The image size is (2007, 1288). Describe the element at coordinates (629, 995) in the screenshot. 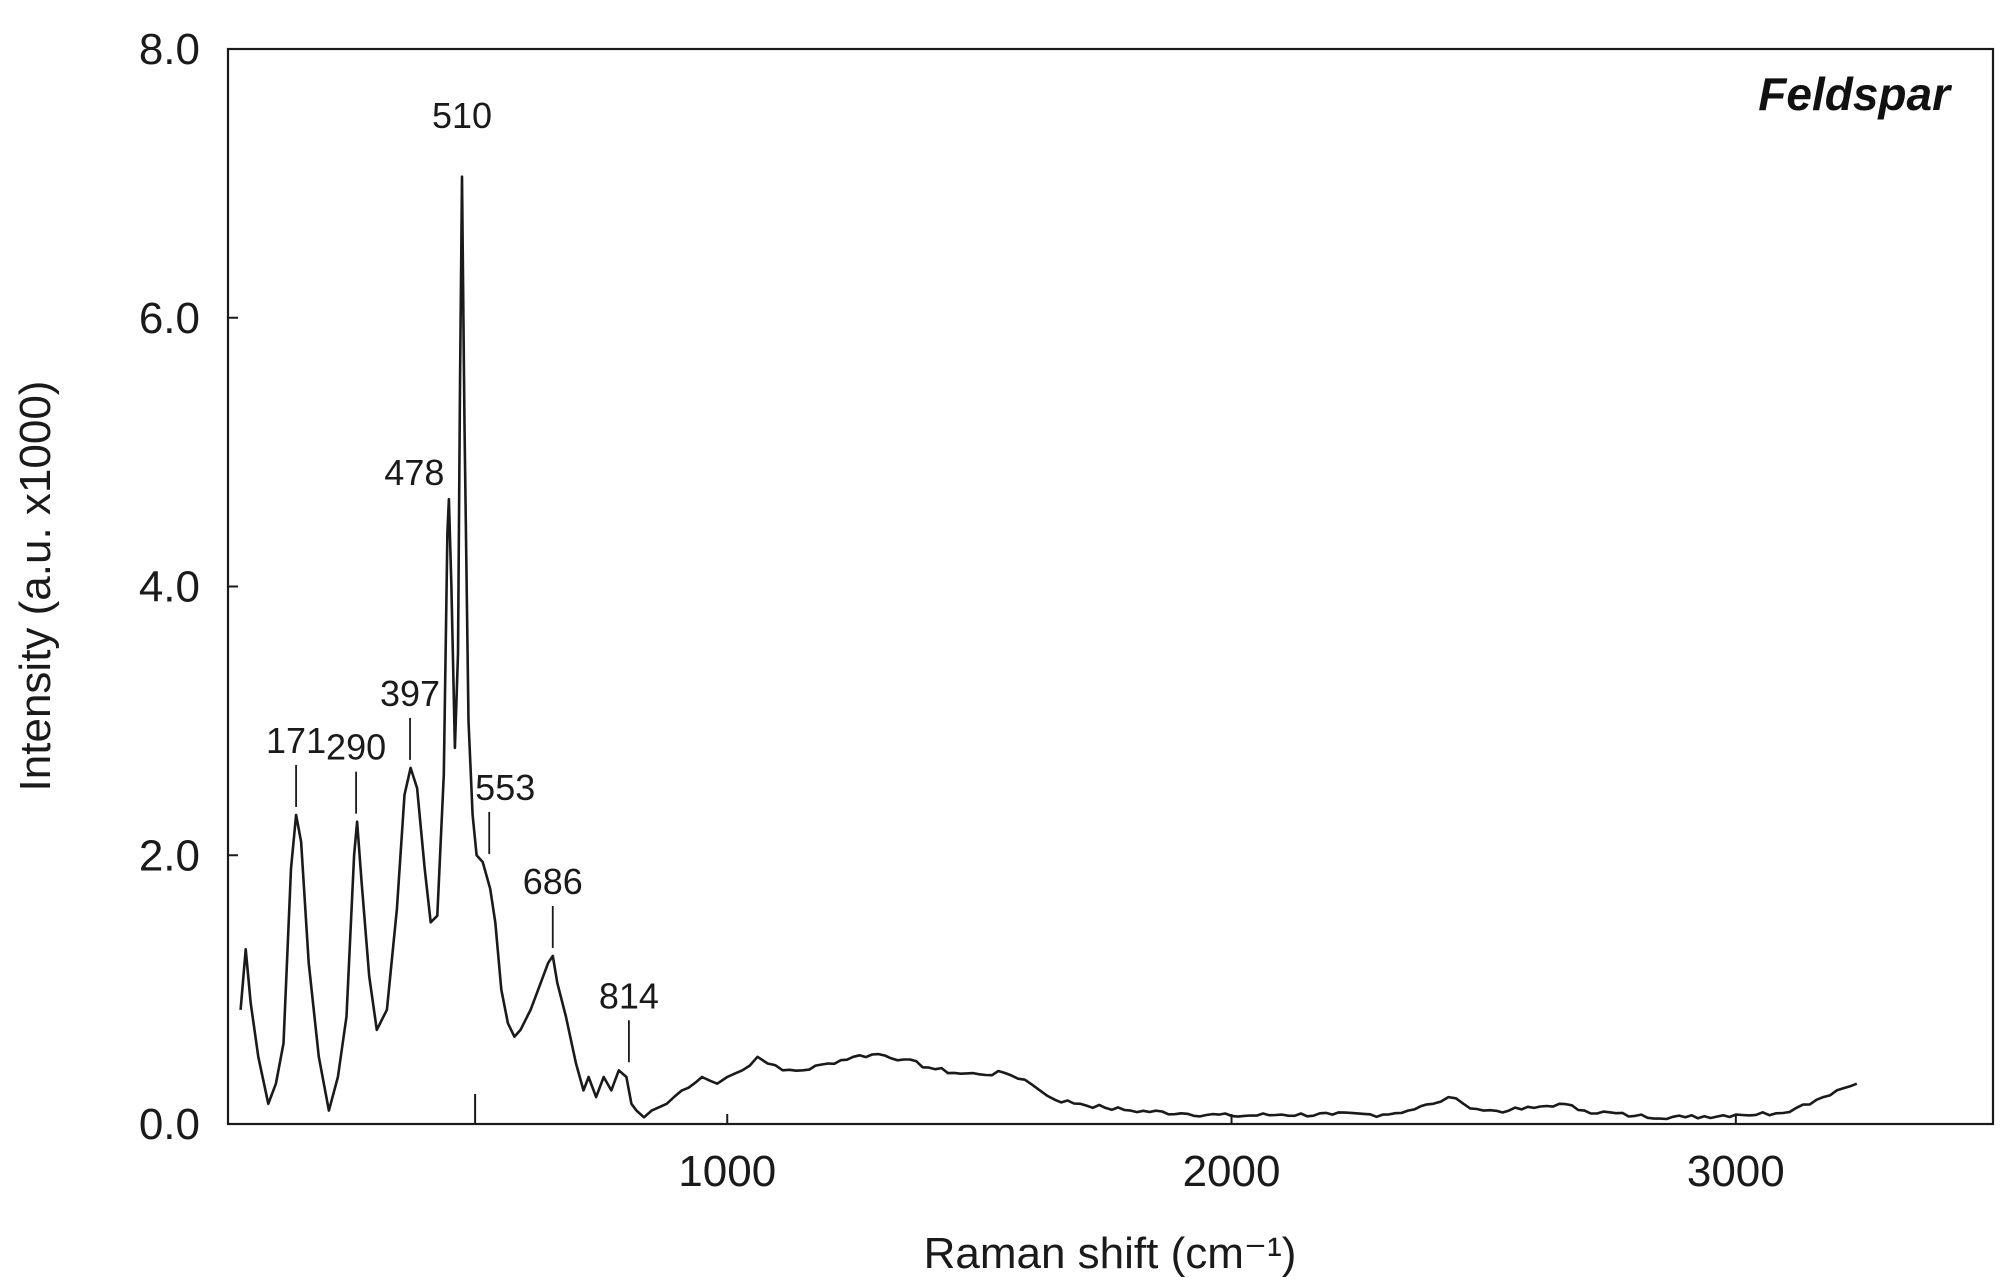

I see `peak-label: 814` at that location.